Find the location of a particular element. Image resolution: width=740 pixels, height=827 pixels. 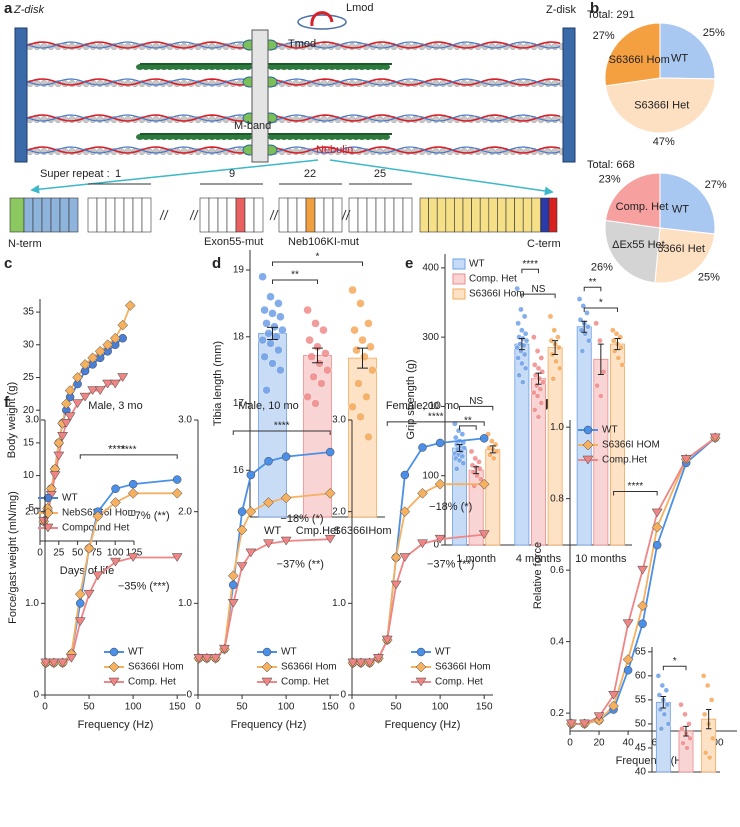

y-tick-label: 15 is located at coordinates (29, 443).